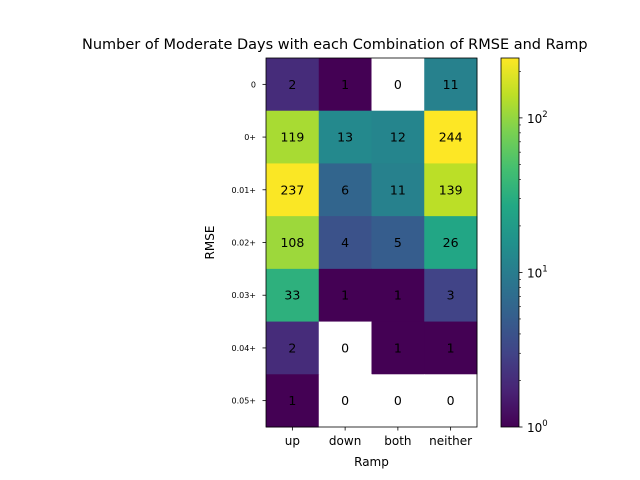 The height and width of the screenshot is (480, 640). I want to click on x-tick-label: neither, so click(450, 441).